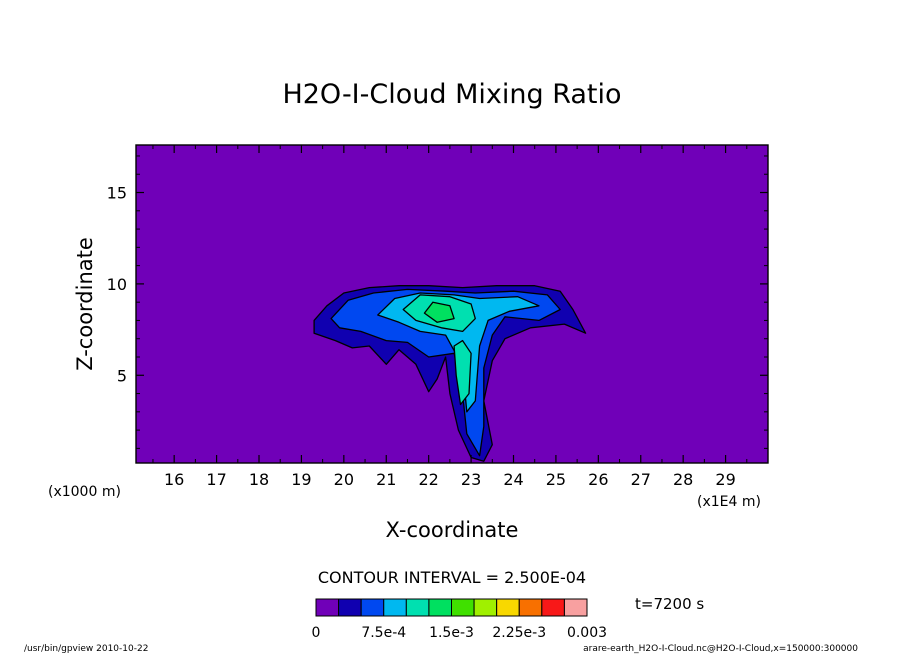  What do you see at coordinates (725, 479) in the screenshot?
I see `x-tick-label: 29` at bounding box center [725, 479].